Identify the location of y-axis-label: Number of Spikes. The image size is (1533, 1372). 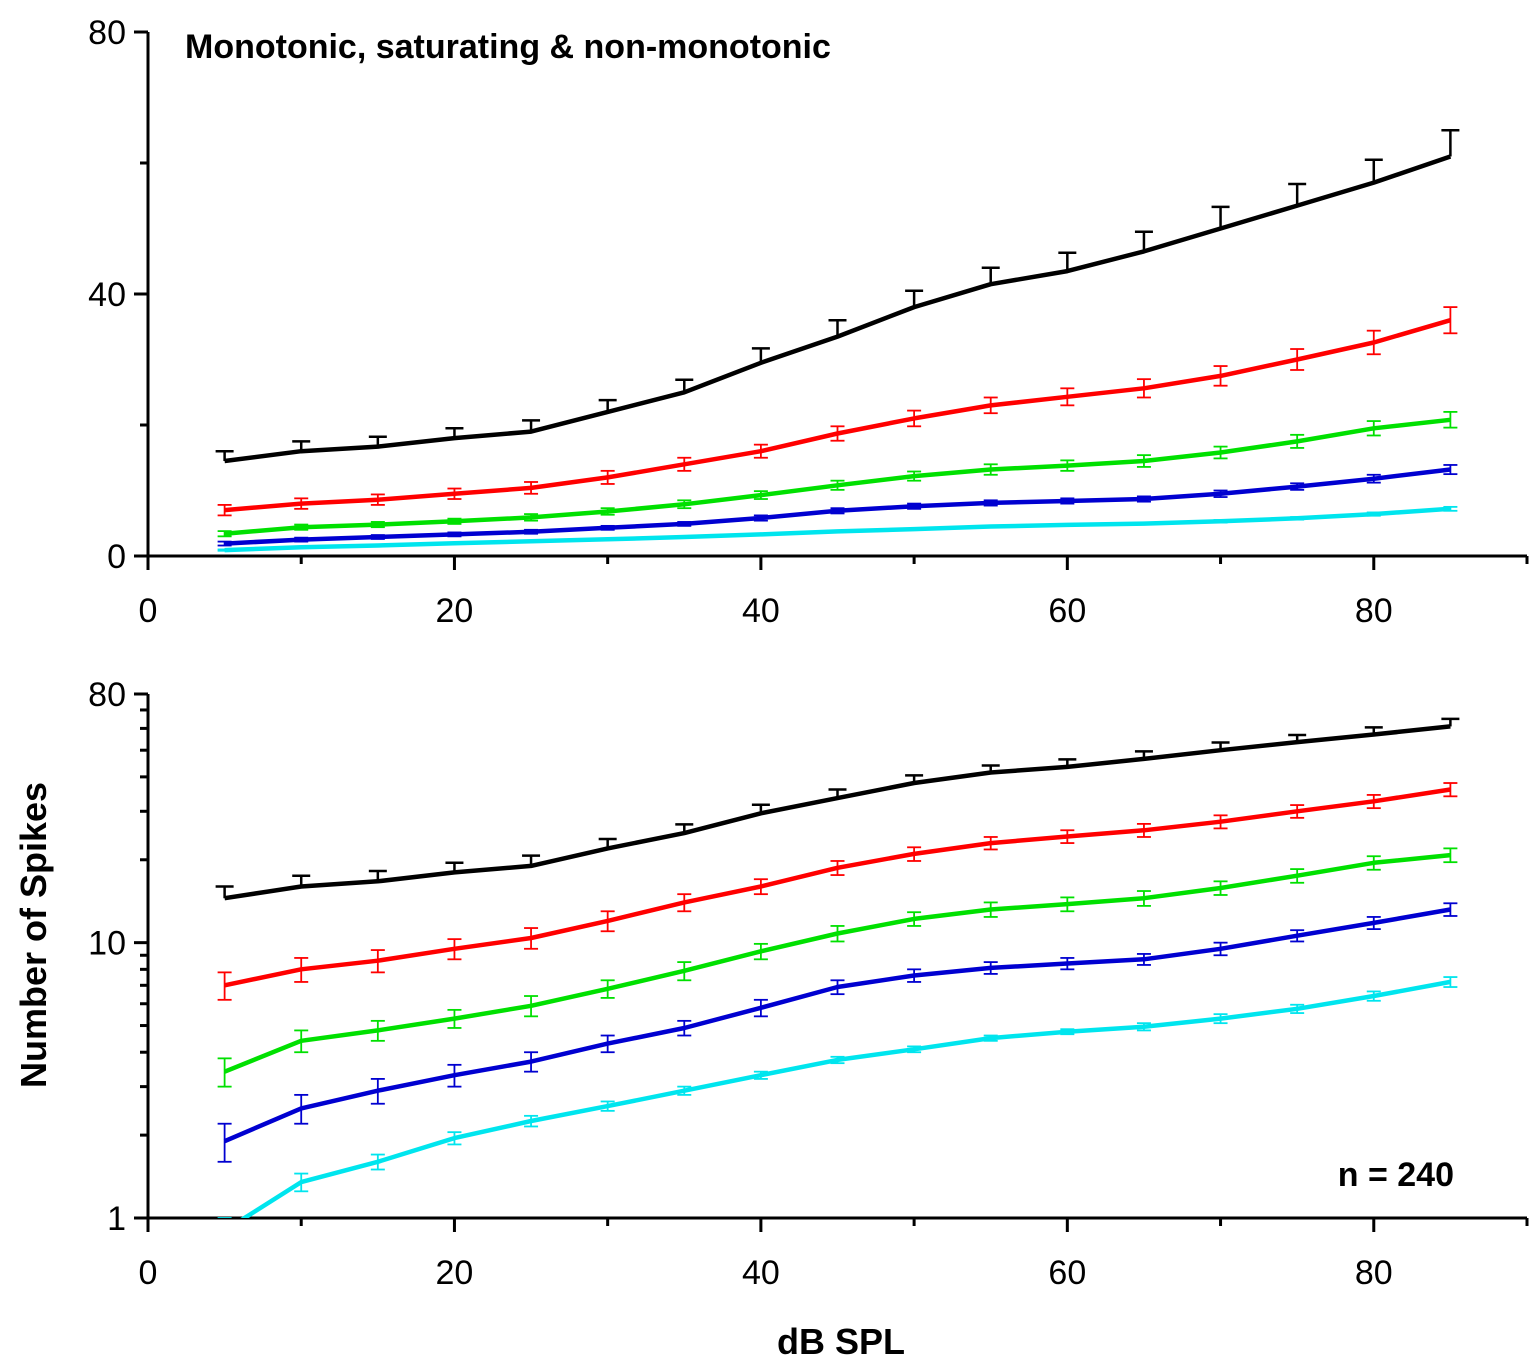
(33, 935).